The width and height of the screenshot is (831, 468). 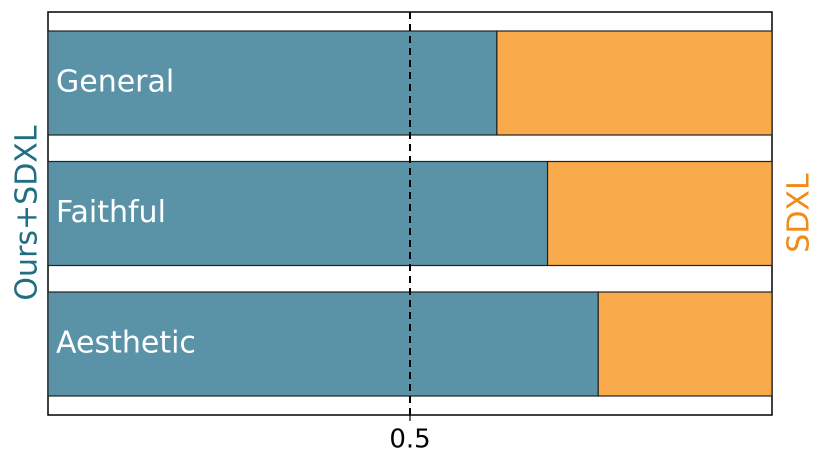 What do you see at coordinates (115, 82) in the screenshot?
I see `category-label: General` at bounding box center [115, 82].